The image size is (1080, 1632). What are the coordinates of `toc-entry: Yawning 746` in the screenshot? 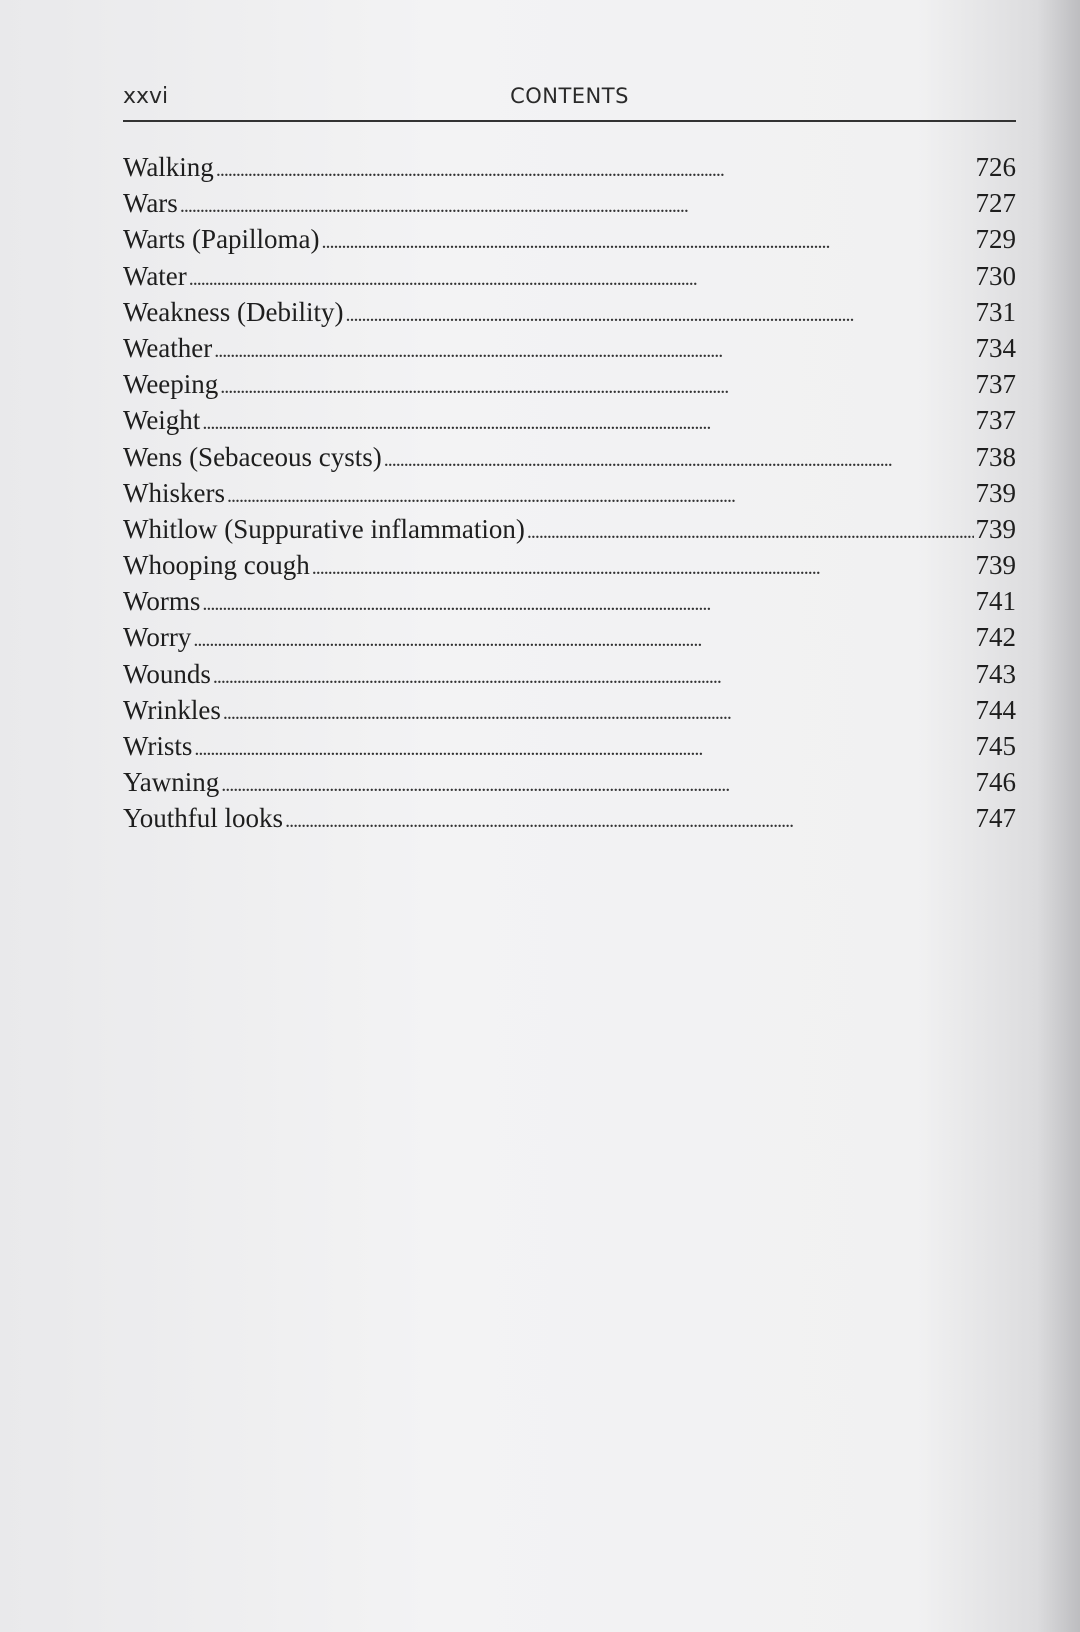 It's located at (569, 785).